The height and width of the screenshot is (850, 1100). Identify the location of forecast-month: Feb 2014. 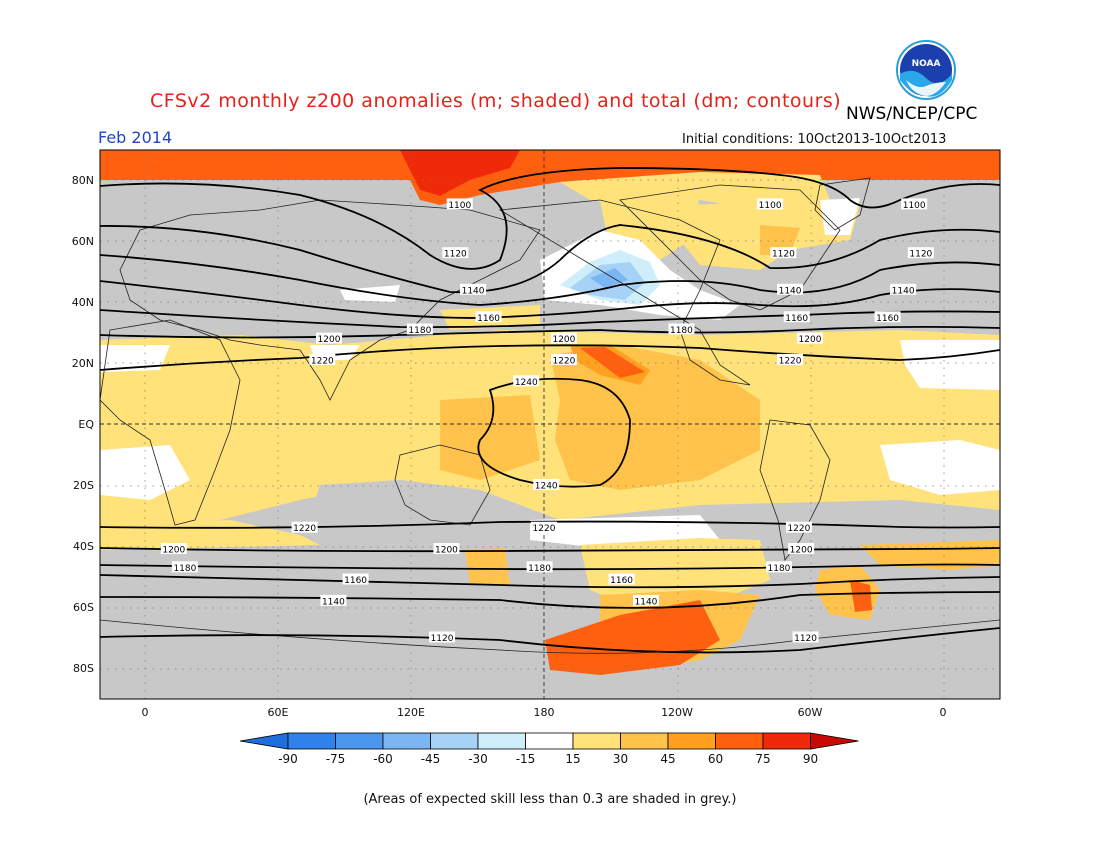
(135, 137).